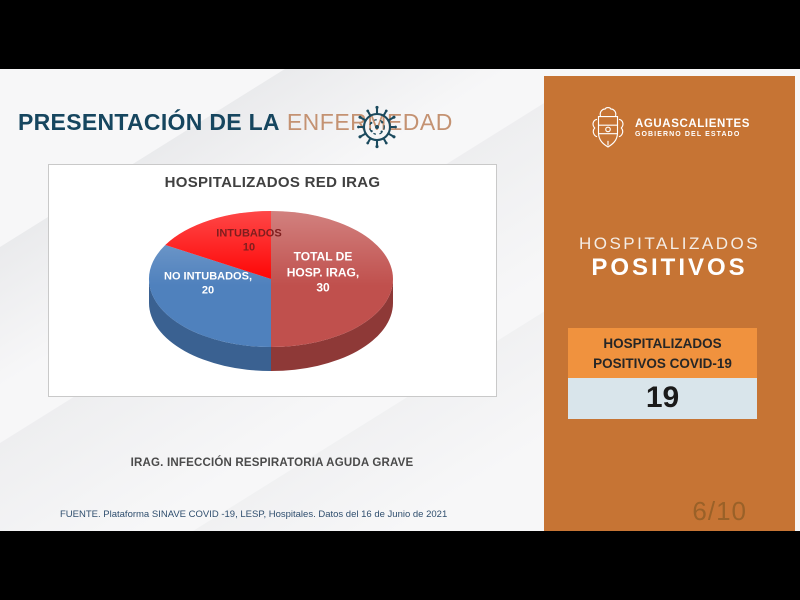  Describe the element at coordinates (662, 399) in the screenshot. I see `stat-value: 19` at that location.